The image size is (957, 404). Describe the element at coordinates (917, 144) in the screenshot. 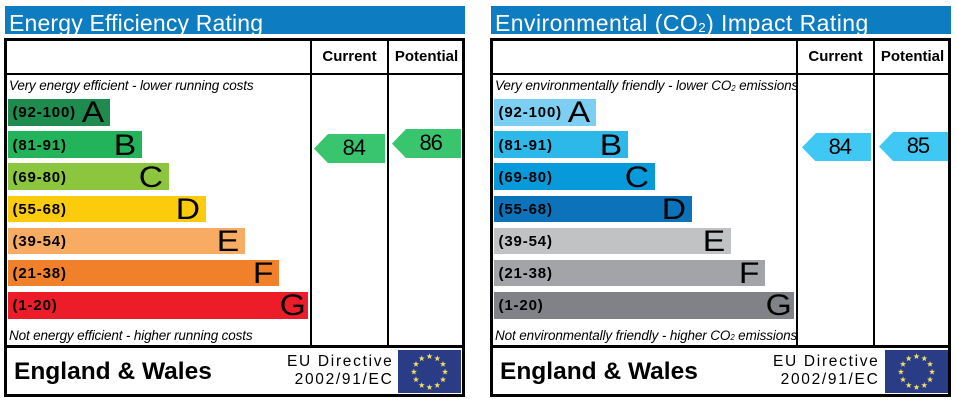

I see `svg-text: 85` at that location.